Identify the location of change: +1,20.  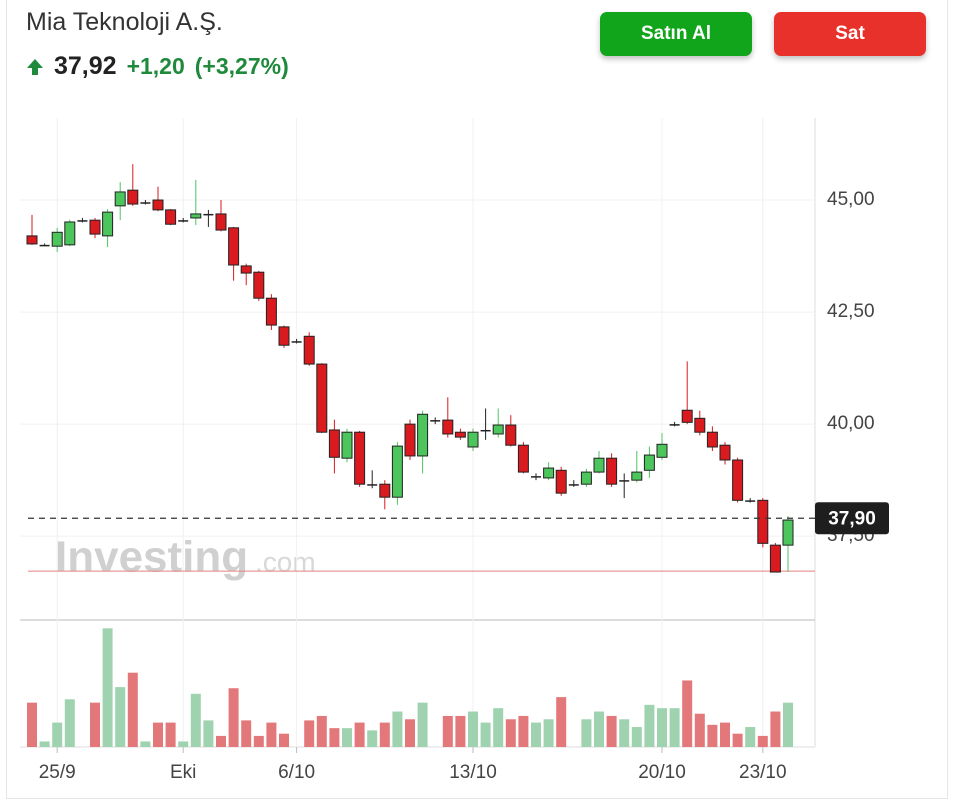
(155, 66).